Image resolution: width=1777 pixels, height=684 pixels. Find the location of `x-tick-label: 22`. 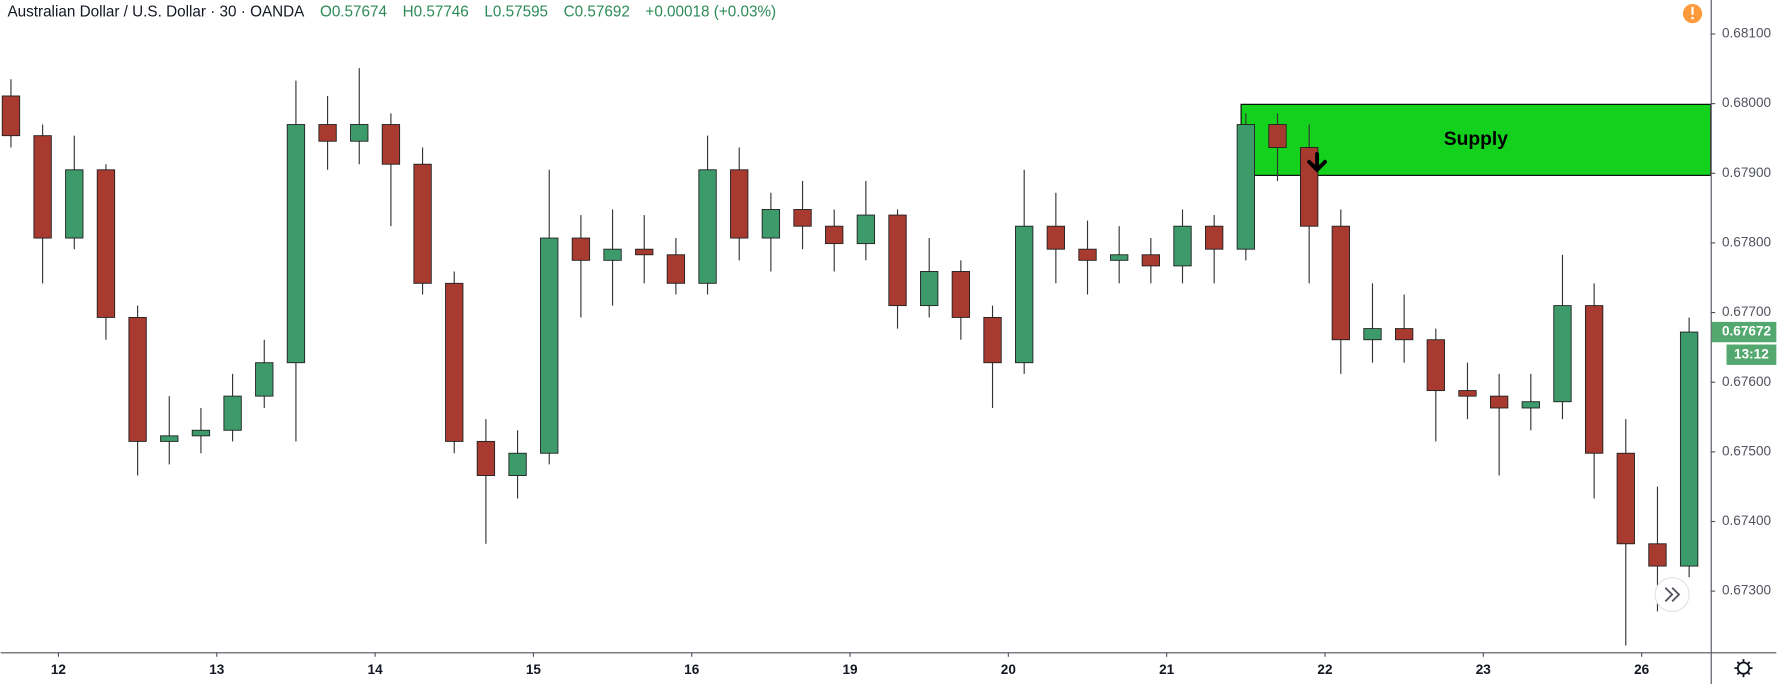

x-tick-label: 22 is located at coordinates (1325, 669).